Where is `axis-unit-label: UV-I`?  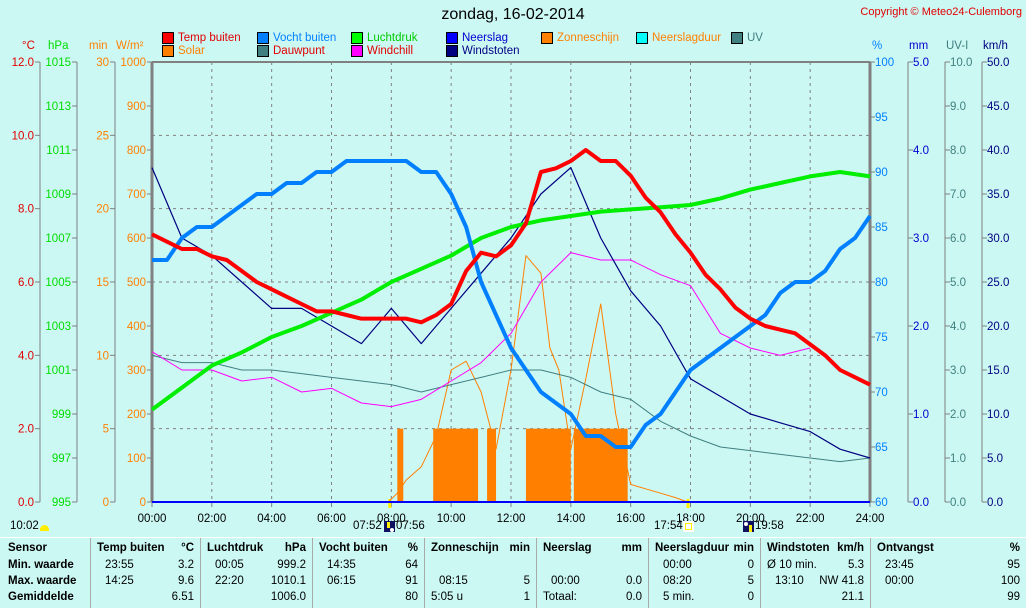 axis-unit-label: UV-I is located at coordinates (957, 46).